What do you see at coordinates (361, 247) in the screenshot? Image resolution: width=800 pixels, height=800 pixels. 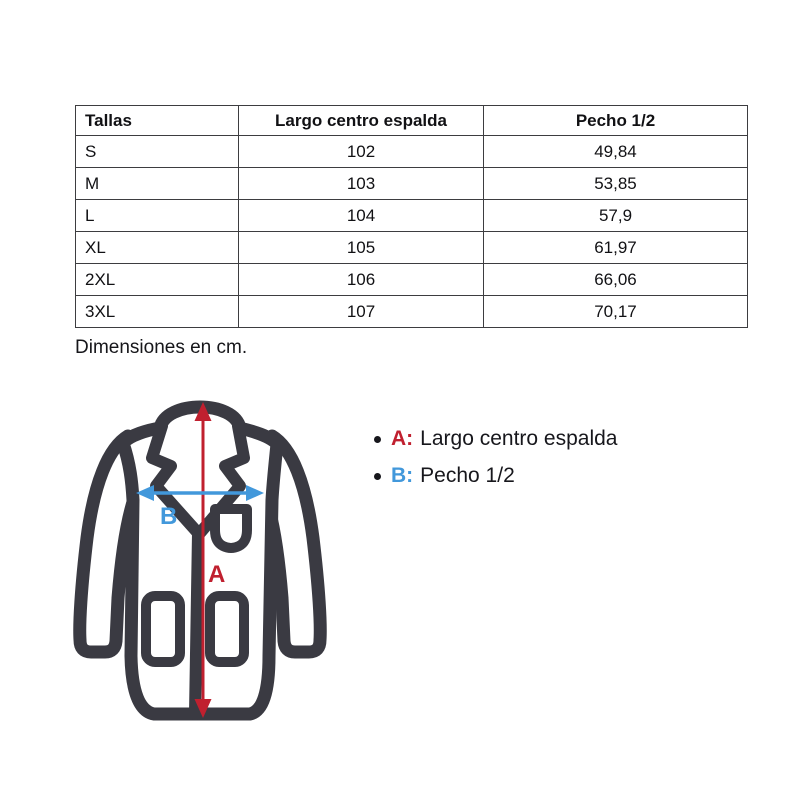 I see `largo-cell: 105` at bounding box center [361, 247].